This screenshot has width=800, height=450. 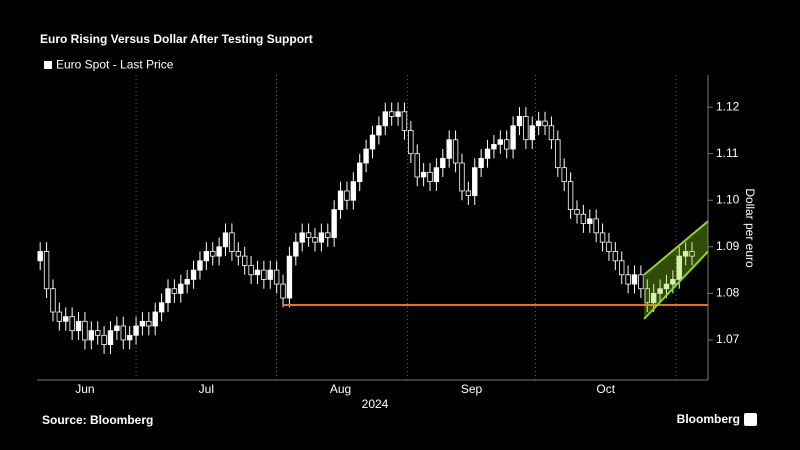 I want to click on x-tick-label: Jul, so click(x=206, y=389).